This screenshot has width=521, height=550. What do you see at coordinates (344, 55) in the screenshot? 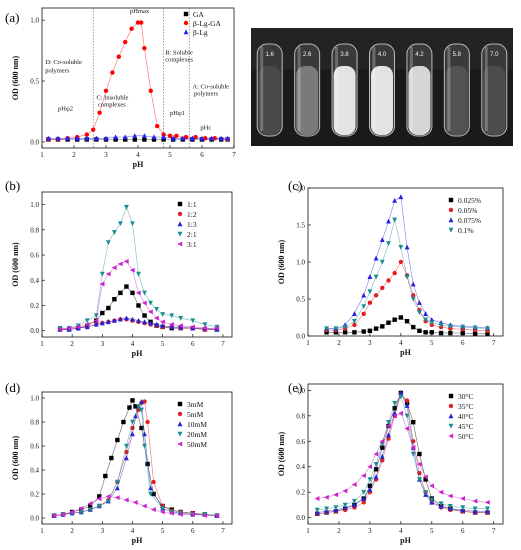
I see `tube-ph-label: 3.8` at bounding box center [344, 55].